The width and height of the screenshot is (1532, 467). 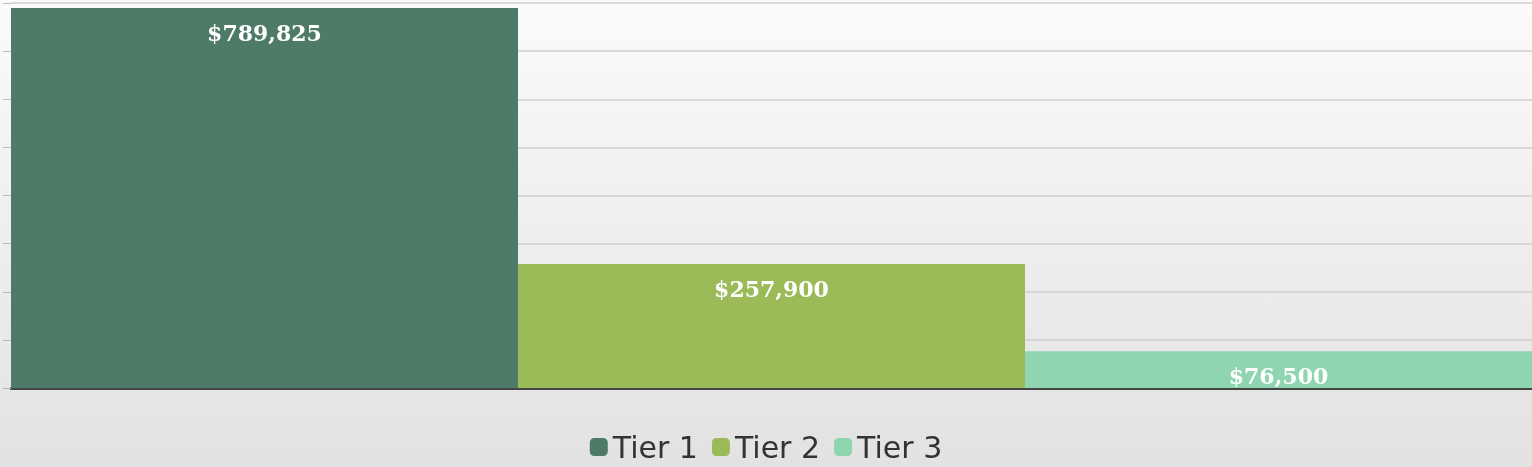 What do you see at coordinates (264, 32) in the screenshot?
I see `data-label: $789,825` at bounding box center [264, 32].